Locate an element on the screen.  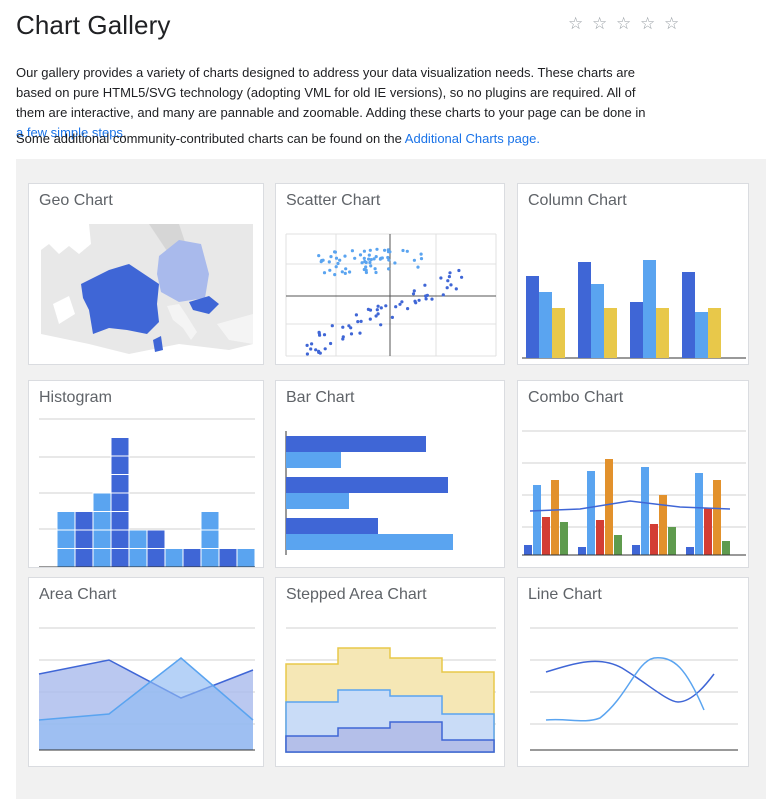
column-chart-thumbnail is located at coordinates (634, 309).